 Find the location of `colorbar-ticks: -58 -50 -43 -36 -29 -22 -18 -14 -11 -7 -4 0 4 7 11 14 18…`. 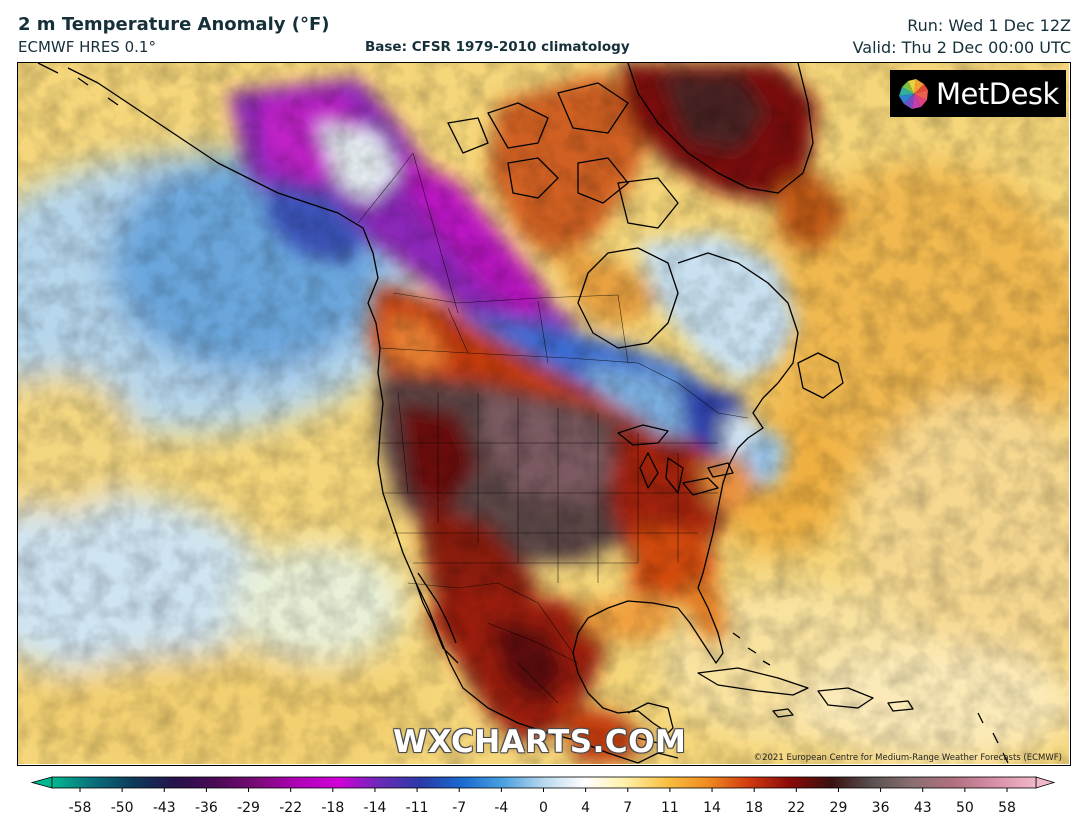

colorbar-ticks: -58 -50 -43 -36 -29 -22 -18 -14 -11 -7 -4 0 4 7 11 14 18… is located at coordinates (542, 802).